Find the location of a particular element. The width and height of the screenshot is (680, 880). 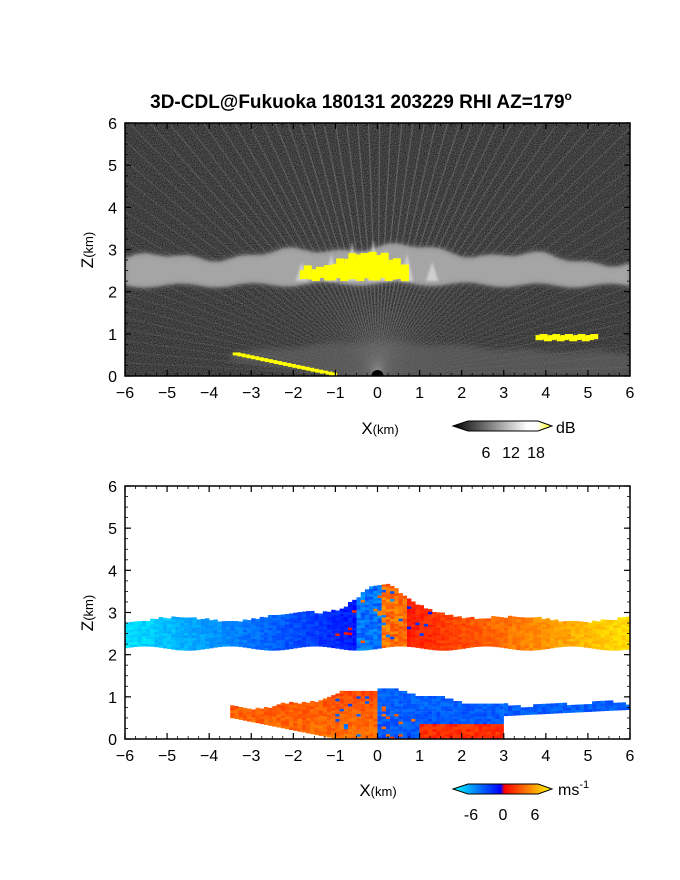

velocity-colorbar-unit: ms-1 is located at coordinates (573, 789).